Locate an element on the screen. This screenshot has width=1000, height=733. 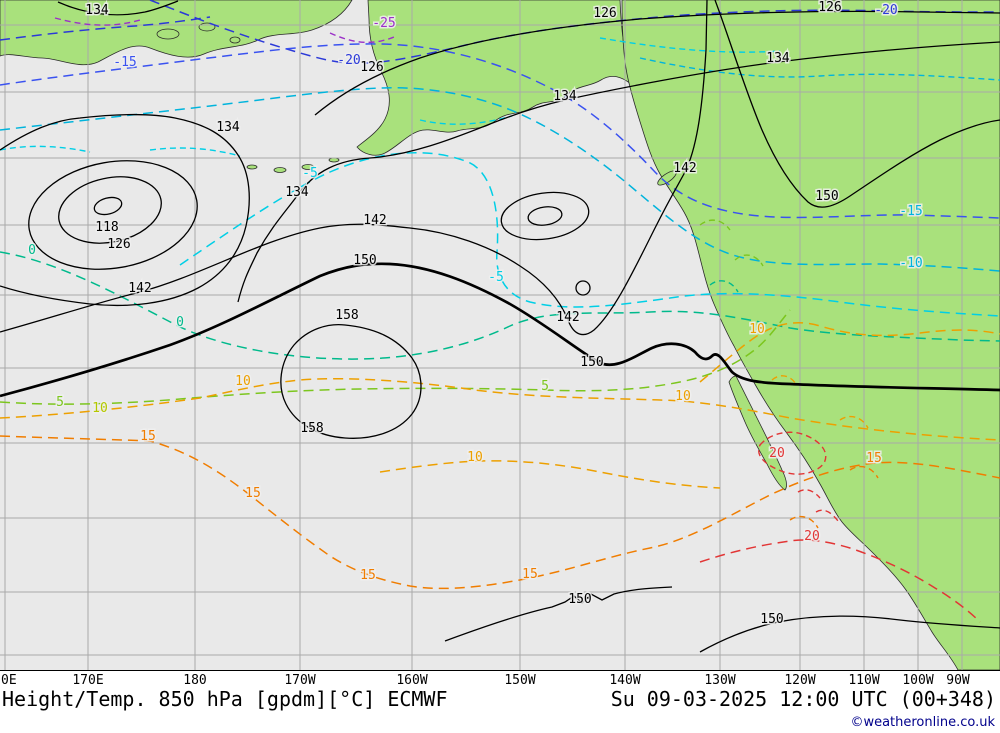
lon-tick-180: 180 is located at coordinates (195, 680).